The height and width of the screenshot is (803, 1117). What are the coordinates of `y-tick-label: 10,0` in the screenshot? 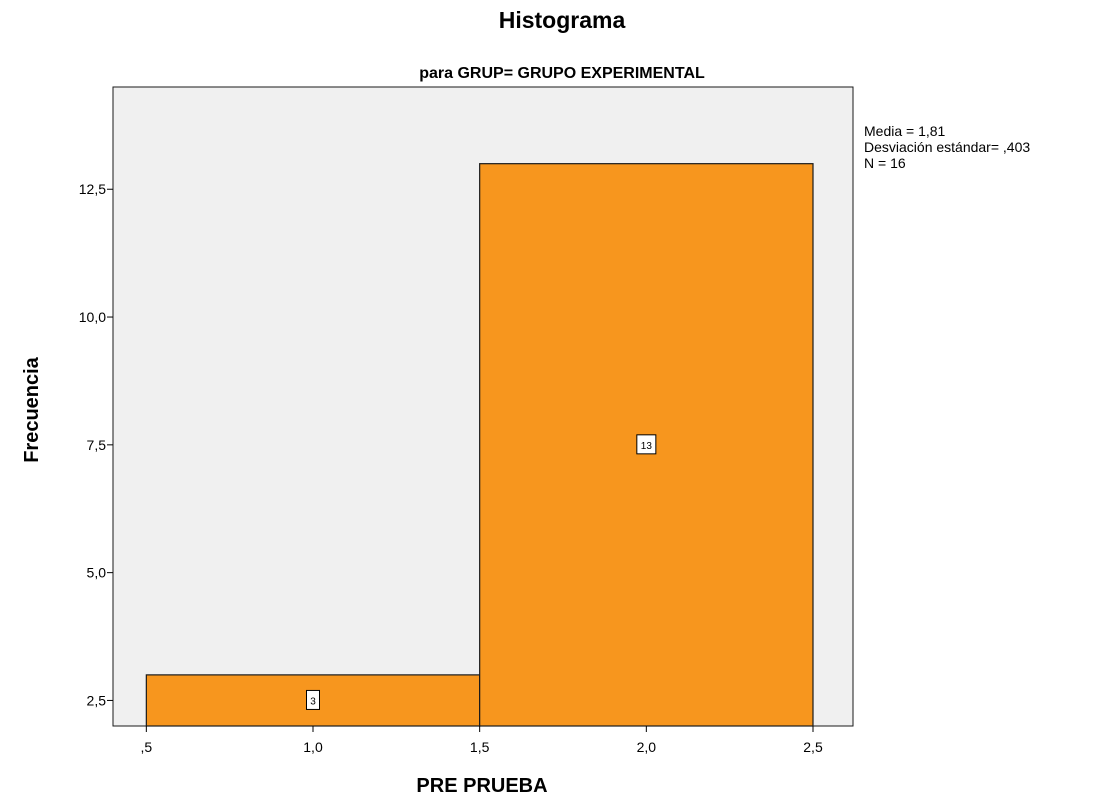 It's located at (92, 317).